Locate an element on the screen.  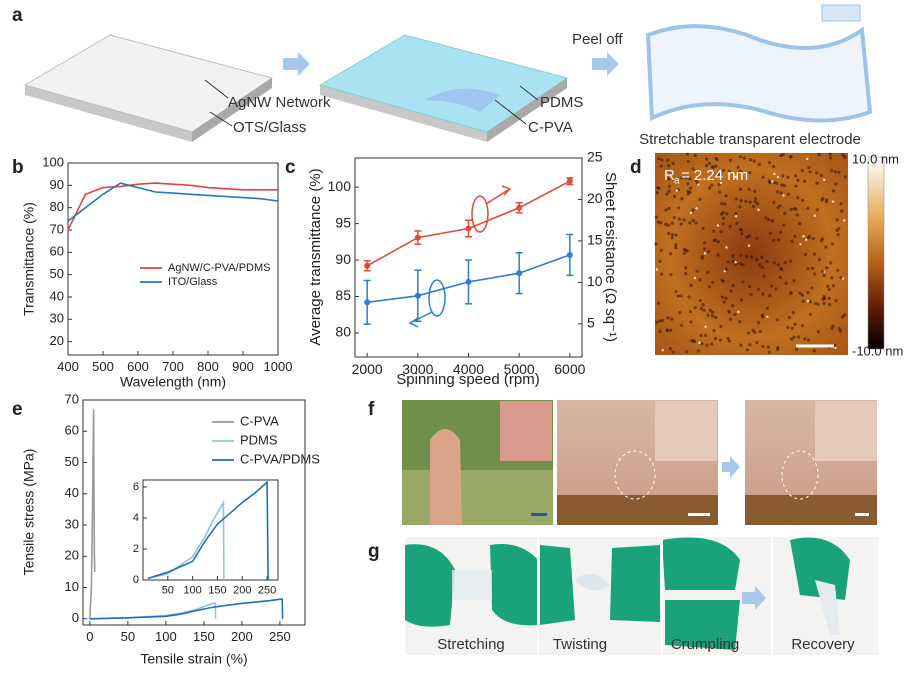
x-tick-label: 4000 is located at coordinates (468, 369).